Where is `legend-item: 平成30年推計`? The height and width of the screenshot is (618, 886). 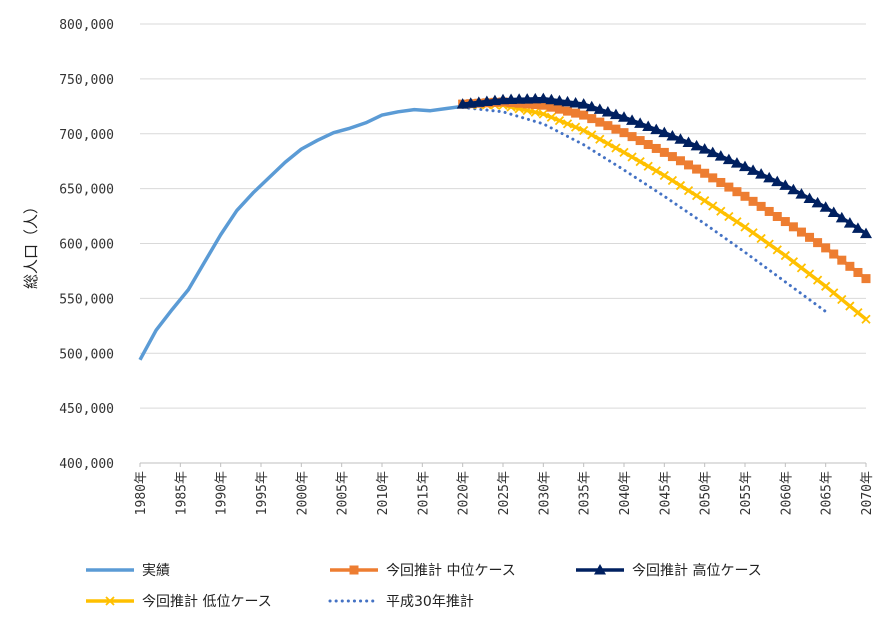
legend-item: 平成30年推計 is located at coordinates (401, 602).